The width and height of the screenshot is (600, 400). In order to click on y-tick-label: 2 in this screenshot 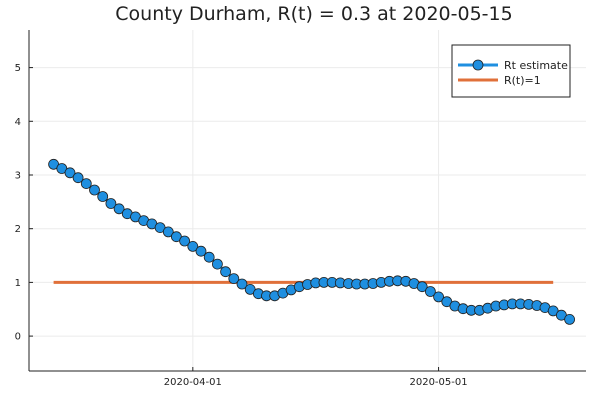, I will do `click(18, 229)`.